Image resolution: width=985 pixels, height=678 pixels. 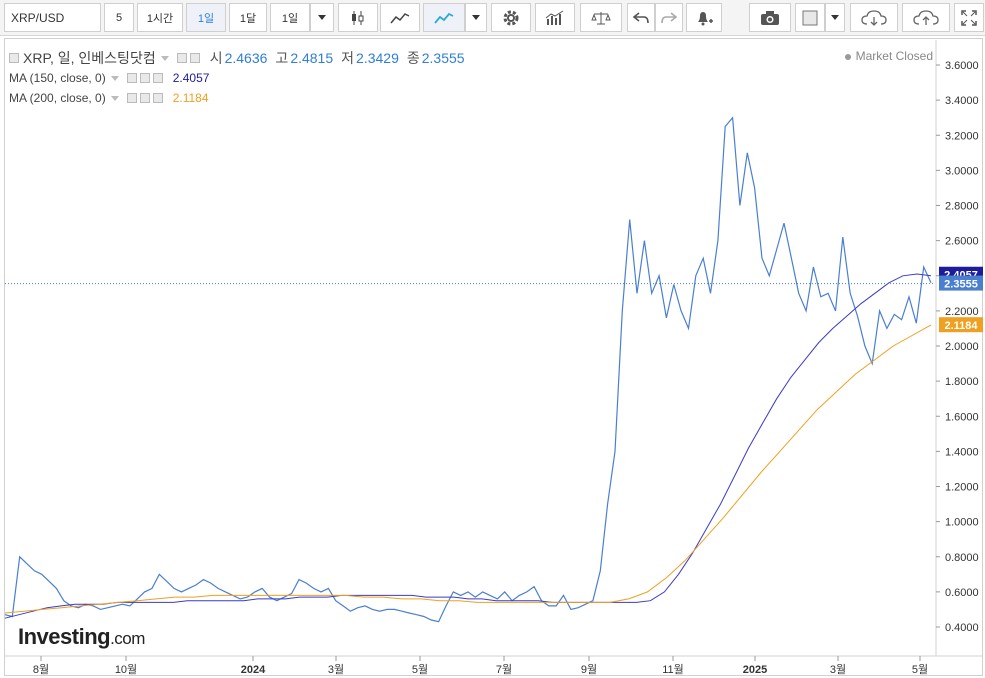 I want to click on ma200-tag-bg, so click(x=961, y=325).